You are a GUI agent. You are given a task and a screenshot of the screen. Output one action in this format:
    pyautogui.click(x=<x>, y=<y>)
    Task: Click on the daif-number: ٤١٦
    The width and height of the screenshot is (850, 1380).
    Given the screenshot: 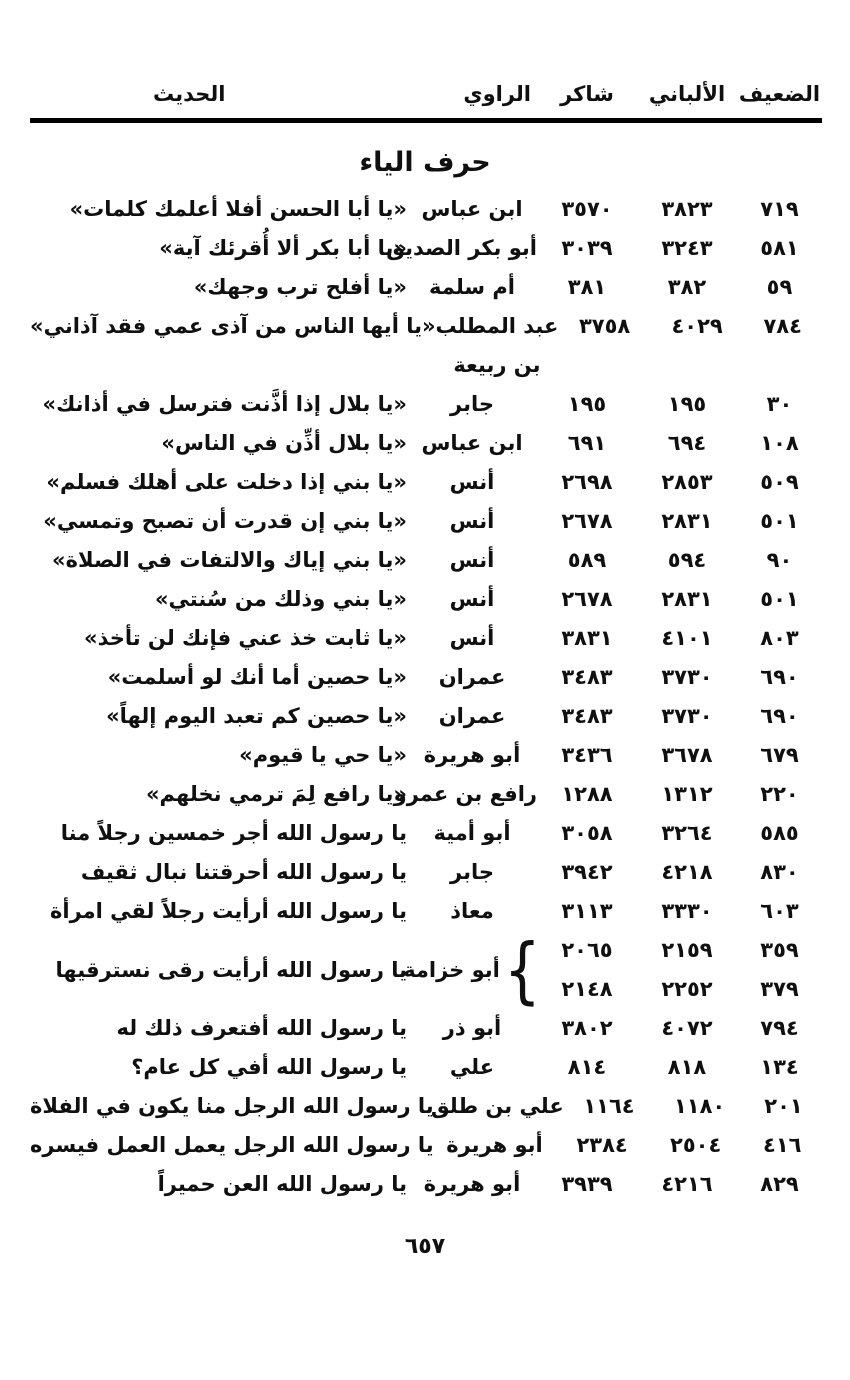 What is the action you would take?
    pyautogui.click(x=782, y=1145)
    